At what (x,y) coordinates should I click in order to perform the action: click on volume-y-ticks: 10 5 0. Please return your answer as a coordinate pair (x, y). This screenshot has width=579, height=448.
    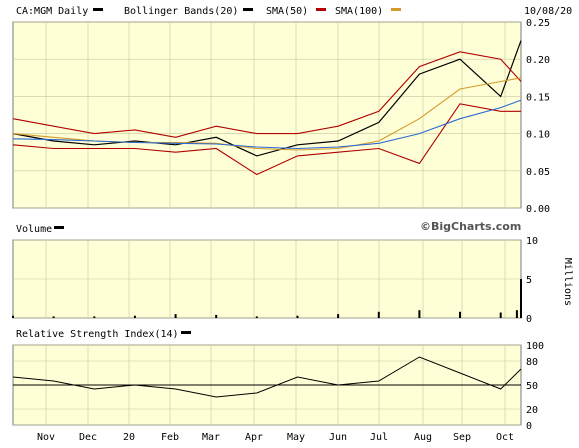
    Looking at the image, I should click on (532, 280).